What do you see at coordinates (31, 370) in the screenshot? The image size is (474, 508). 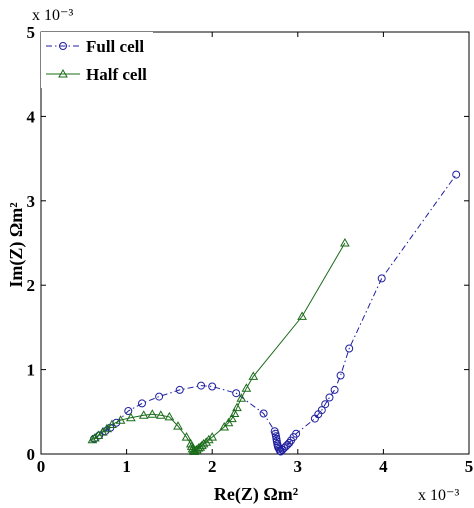 I see `y-tick-label: 1` at bounding box center [31, 370].